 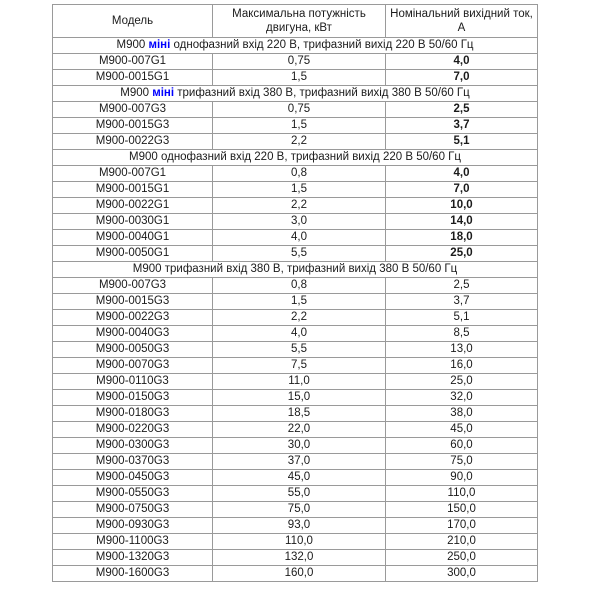 What do you see at coordinates (132, 109) in the screenshot?
I see `model-cell: M900-007G3` at bounding box center [132, 109].